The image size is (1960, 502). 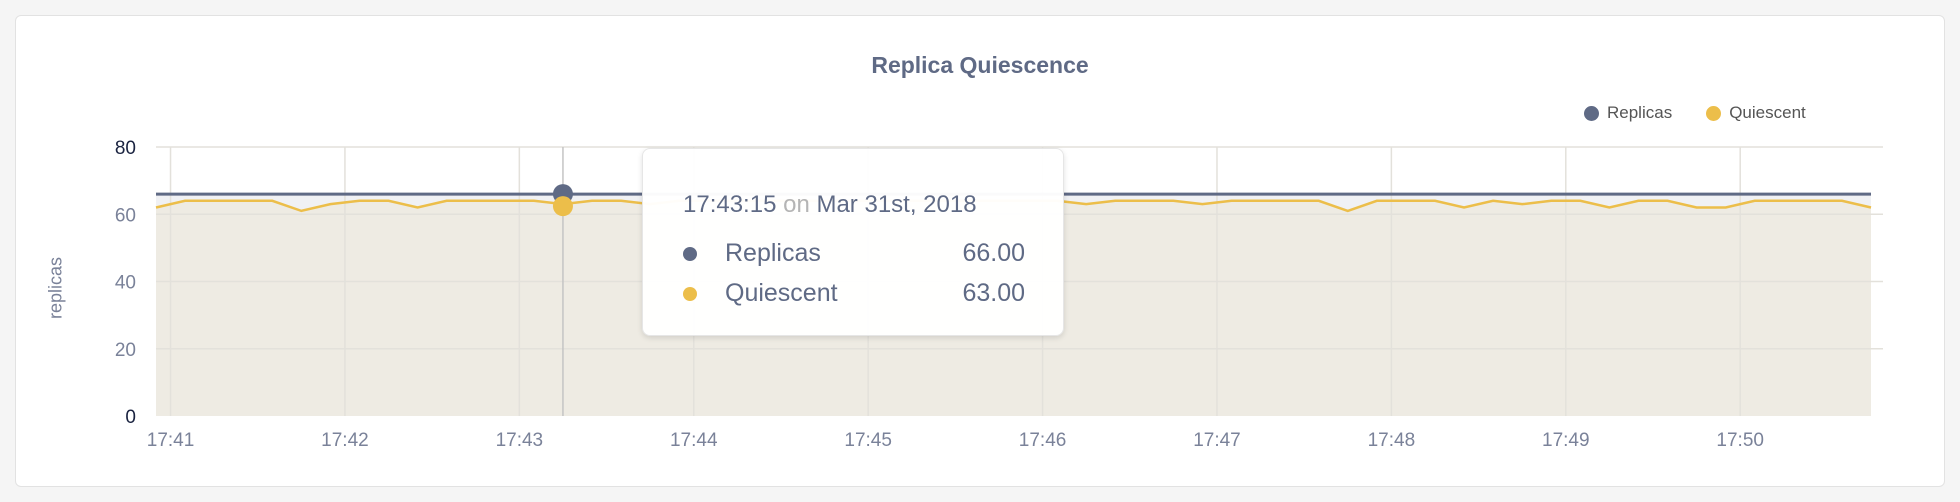 What do you see at coordinates (125, 283) in the screenshot?
I see `y-tick-label: 40` at bounding box center [125, 283].